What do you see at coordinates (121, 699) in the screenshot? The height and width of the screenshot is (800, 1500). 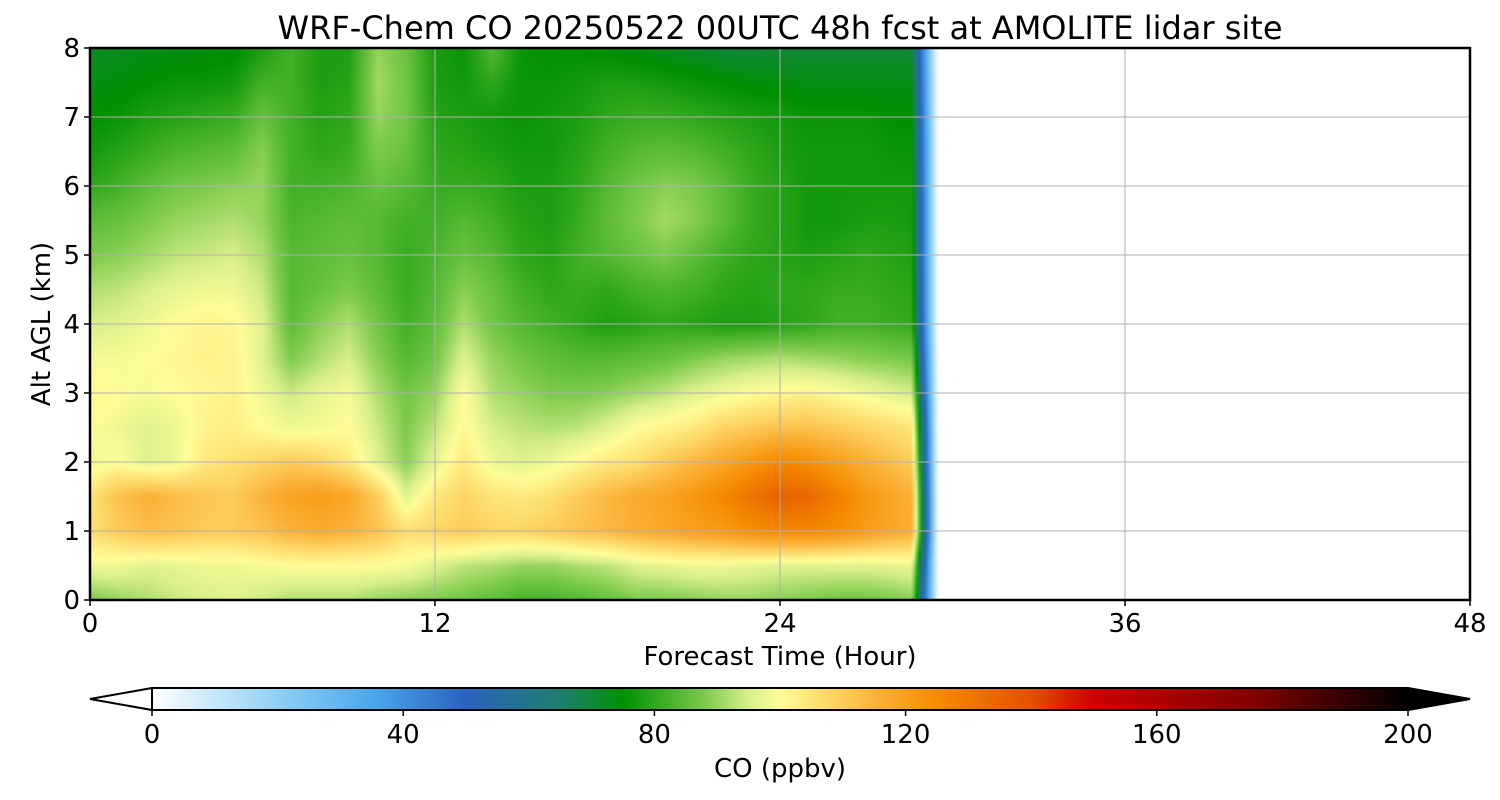 I see `colorbar-extend-low` at bounding box center [121, 699].